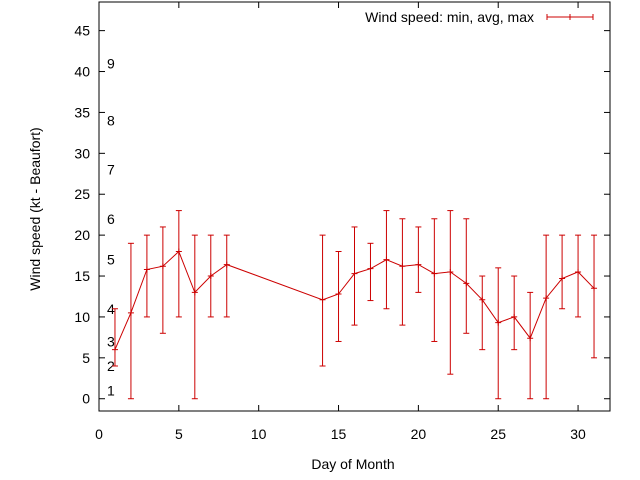 Image resolution: width=640 pixels, height=480 pixels. I want to click on legend-label: Wind speed: min, avg, max, so click(449, 17).